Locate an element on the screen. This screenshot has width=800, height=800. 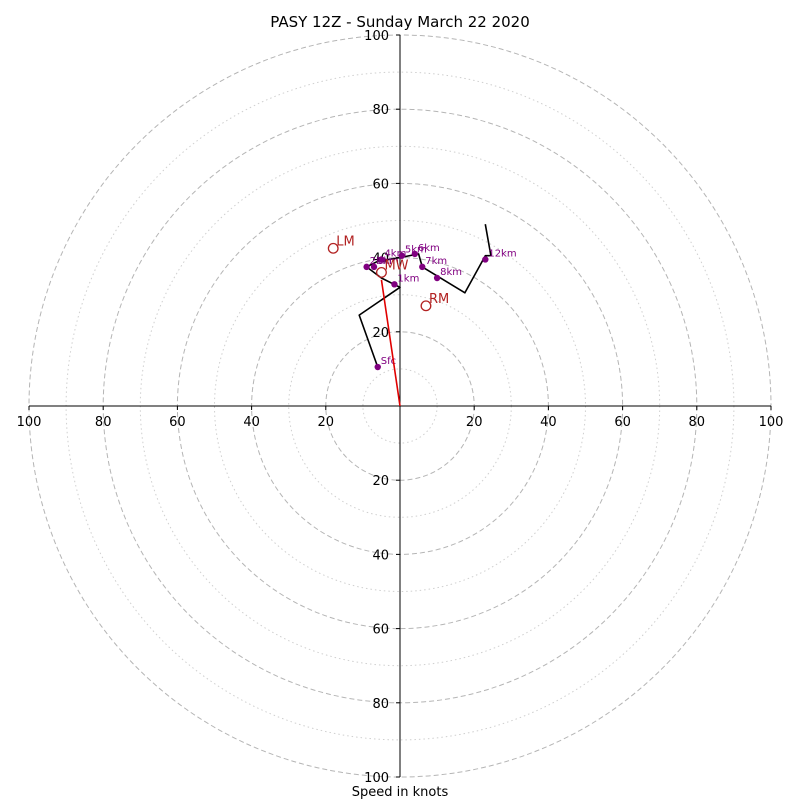
chart-title: PASY 12Z - Sunday March 22 2020 is located at coordinates (400, 22).